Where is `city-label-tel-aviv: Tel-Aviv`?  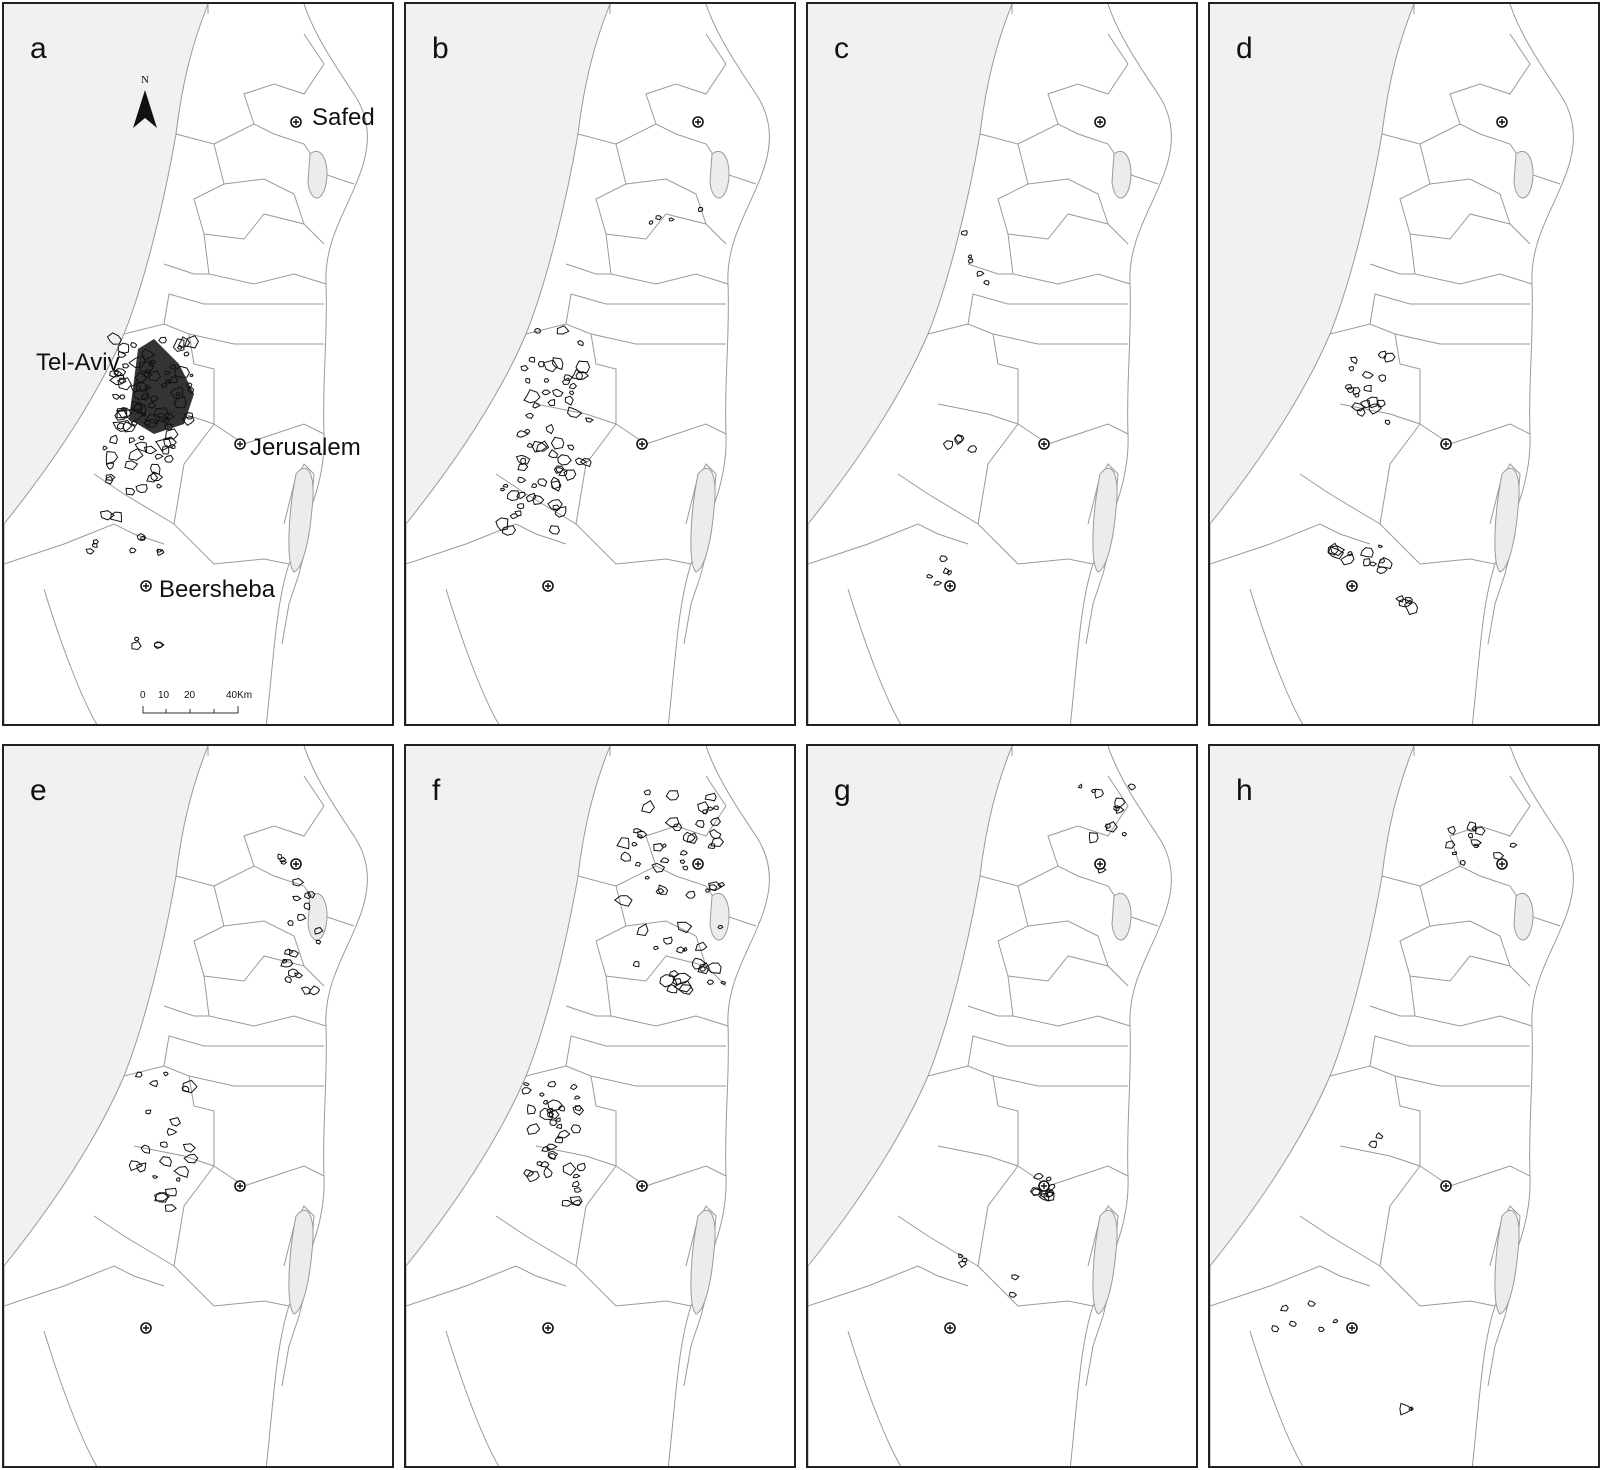
city-label-tel-aviv: Tel-Aviv is located at coordinates (78, 362).